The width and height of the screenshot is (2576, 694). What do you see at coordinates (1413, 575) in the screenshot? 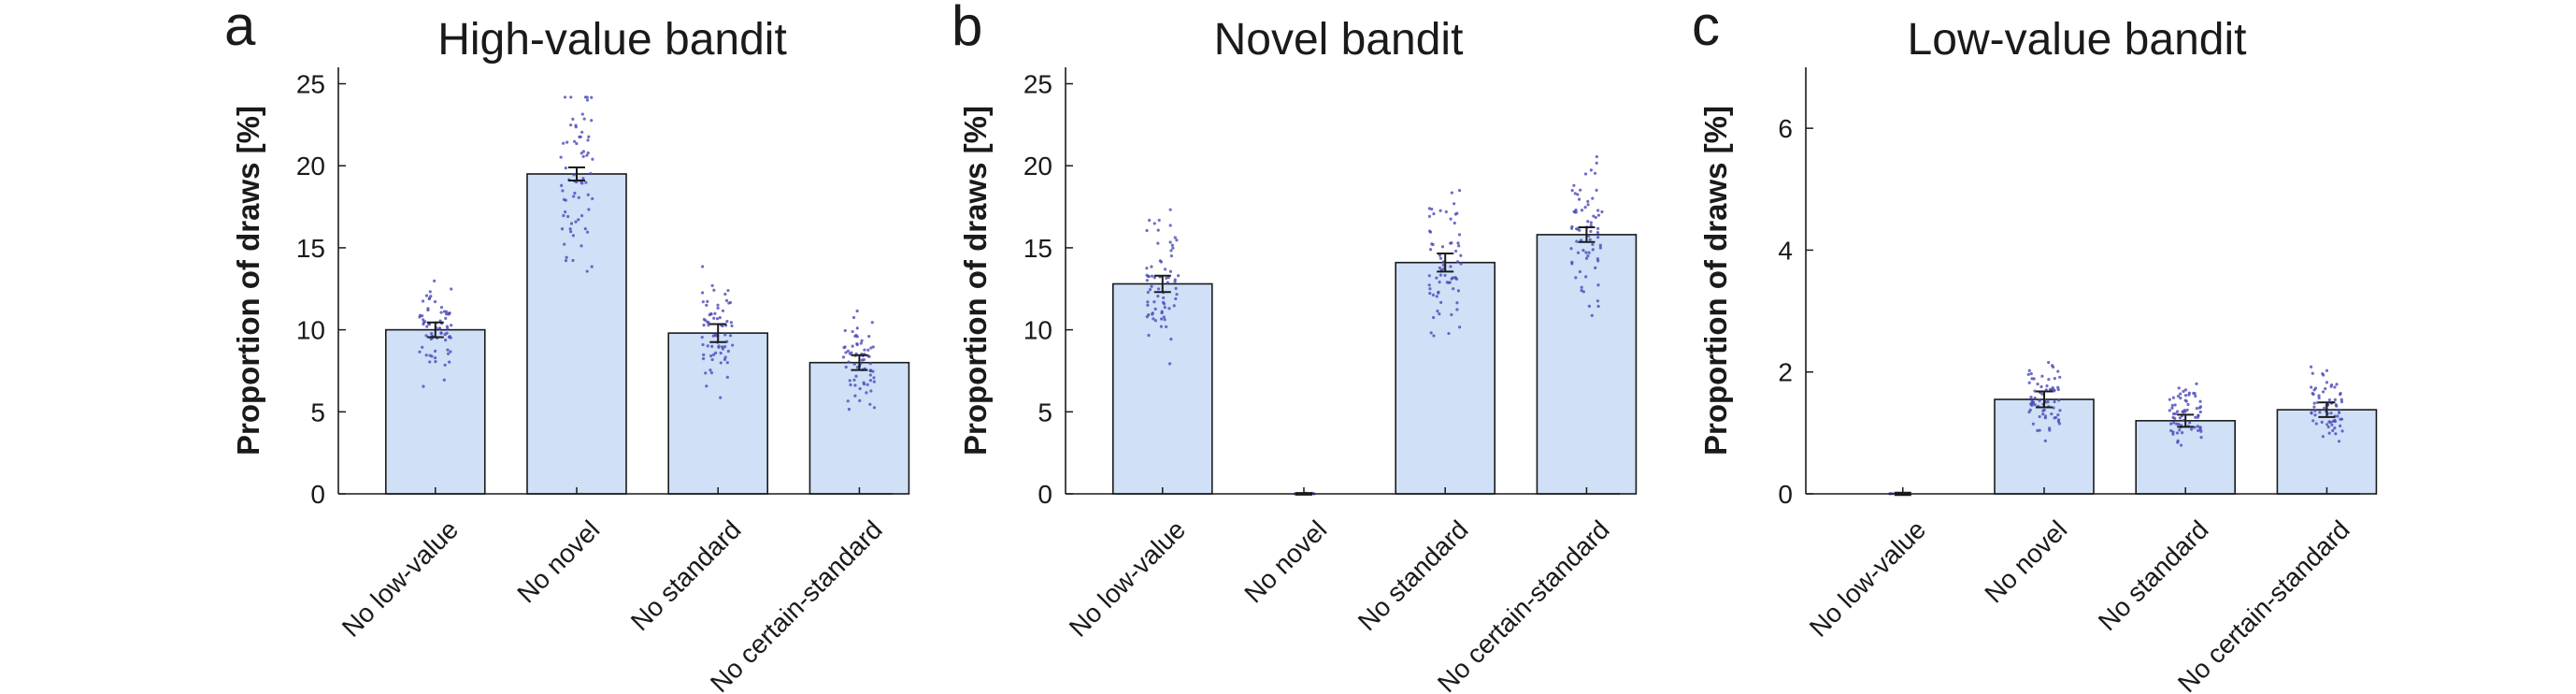
I see `x-tick-label: No standard` at bounding box center [1413, 575].